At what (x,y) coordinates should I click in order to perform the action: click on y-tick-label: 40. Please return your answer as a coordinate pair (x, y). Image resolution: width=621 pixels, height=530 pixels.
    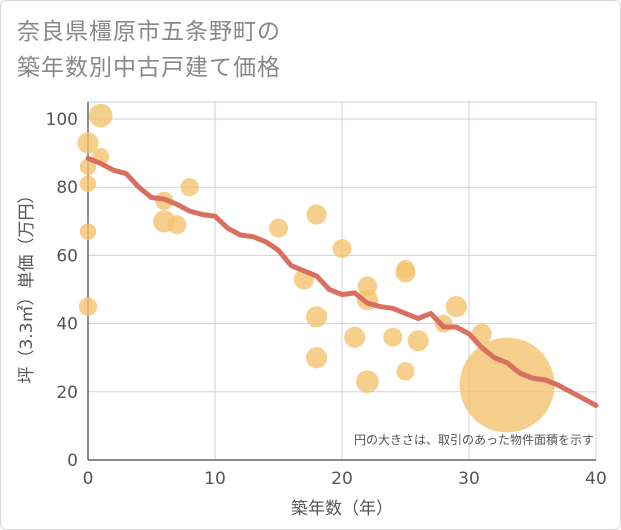
    Looking at the image, I should click on (67, 325).